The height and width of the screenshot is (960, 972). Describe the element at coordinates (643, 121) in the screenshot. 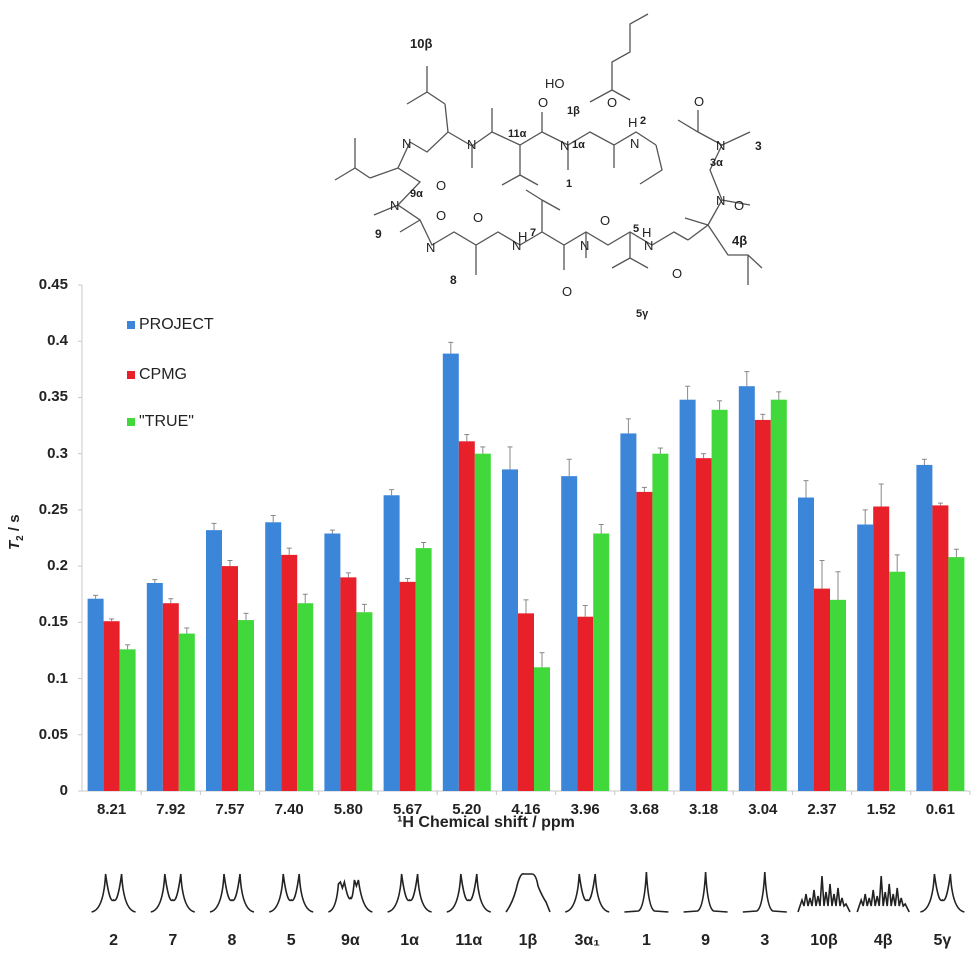

I see `svg-text: 2` at that location.